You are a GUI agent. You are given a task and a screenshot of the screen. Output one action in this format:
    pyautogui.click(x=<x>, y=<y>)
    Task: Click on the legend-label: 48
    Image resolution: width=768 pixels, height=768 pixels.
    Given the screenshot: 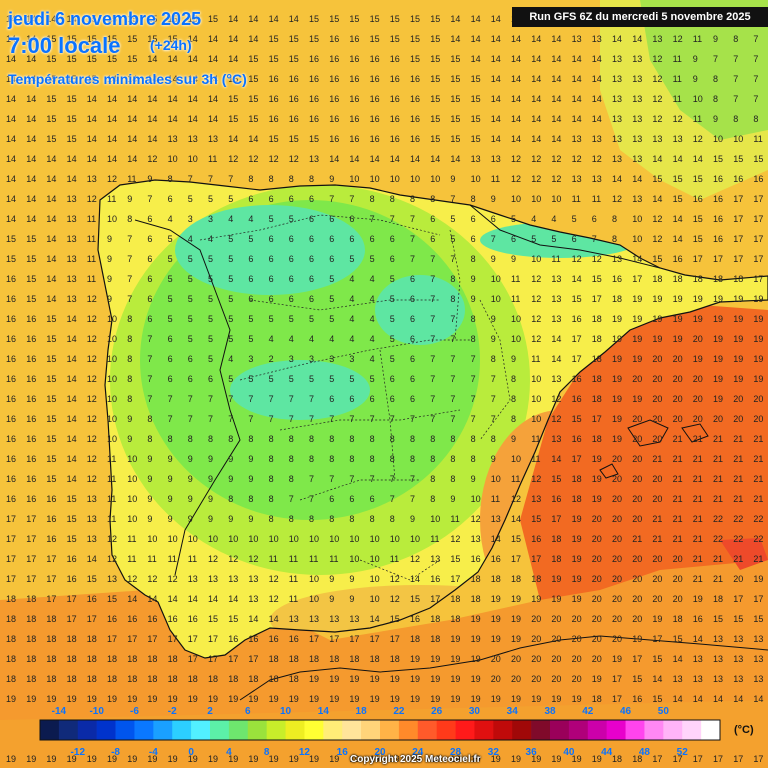 What is the action you would take?
    pyautogui.click(x=645, y=752)
    